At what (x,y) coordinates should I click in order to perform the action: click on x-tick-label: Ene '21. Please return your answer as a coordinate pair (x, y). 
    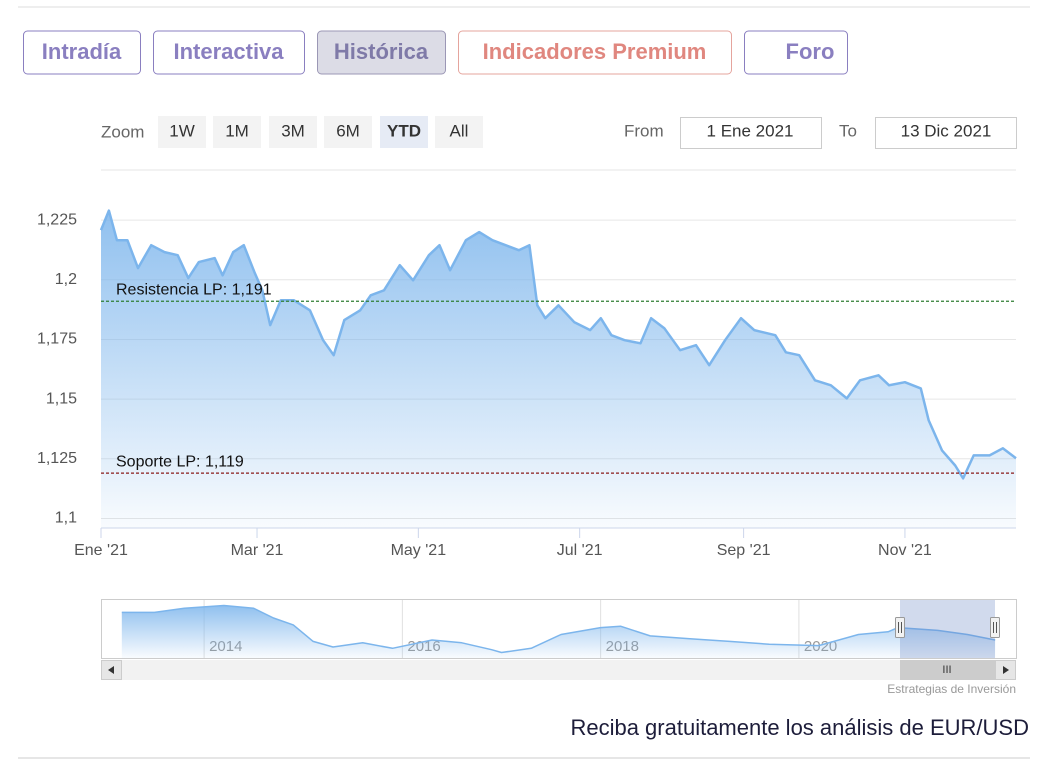
    Looking at the image, I should click on (101, 550).